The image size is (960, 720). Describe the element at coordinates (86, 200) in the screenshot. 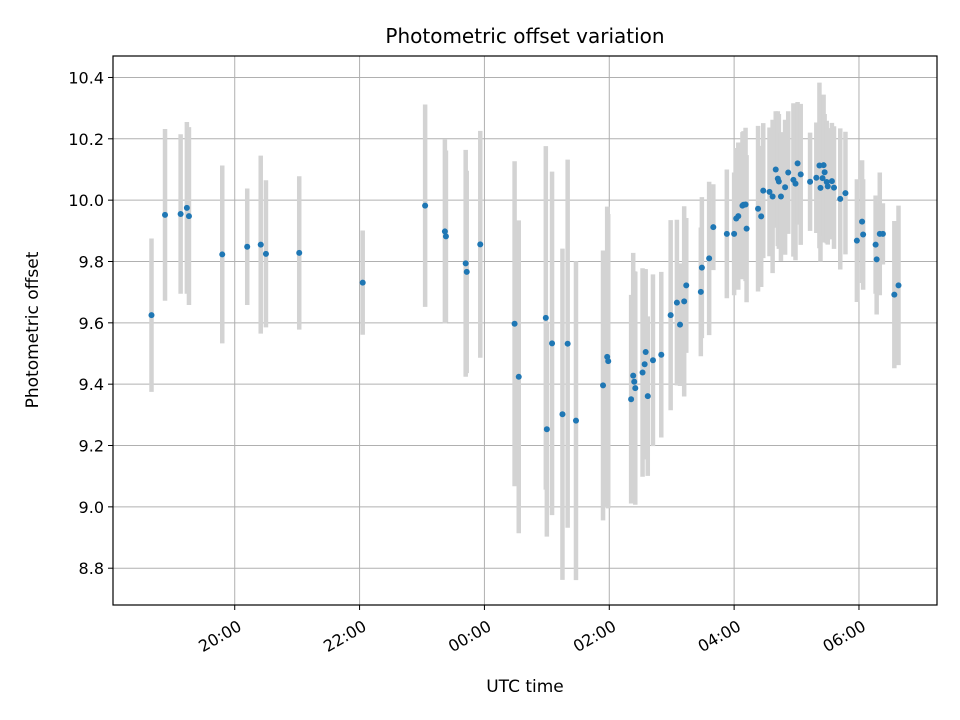

I see `y-tick-label: 10.0` at that location.